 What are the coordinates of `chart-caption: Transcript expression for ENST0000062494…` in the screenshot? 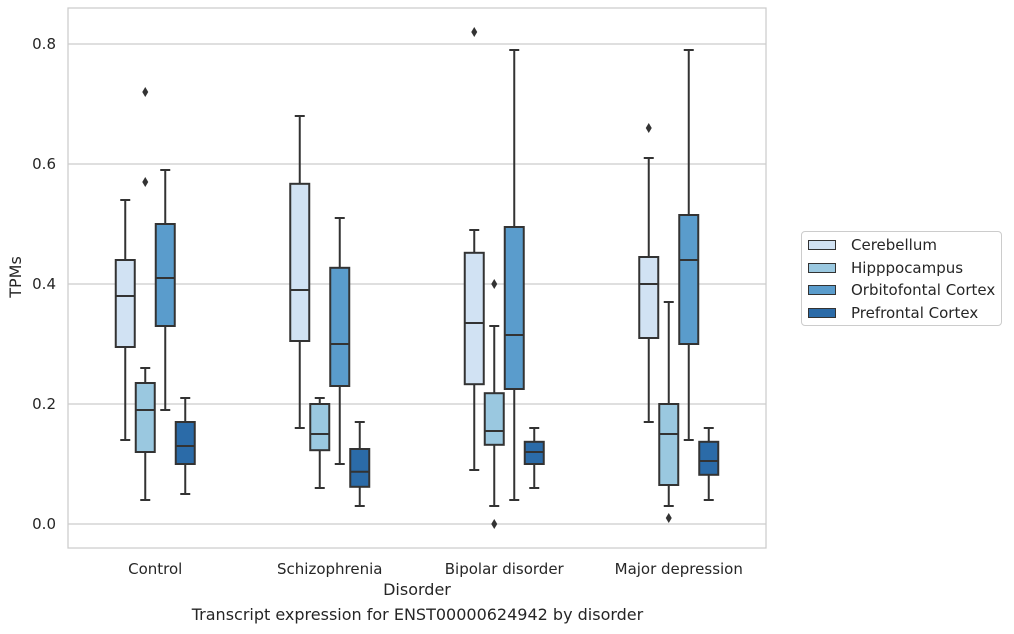 It's located at (417, 614).